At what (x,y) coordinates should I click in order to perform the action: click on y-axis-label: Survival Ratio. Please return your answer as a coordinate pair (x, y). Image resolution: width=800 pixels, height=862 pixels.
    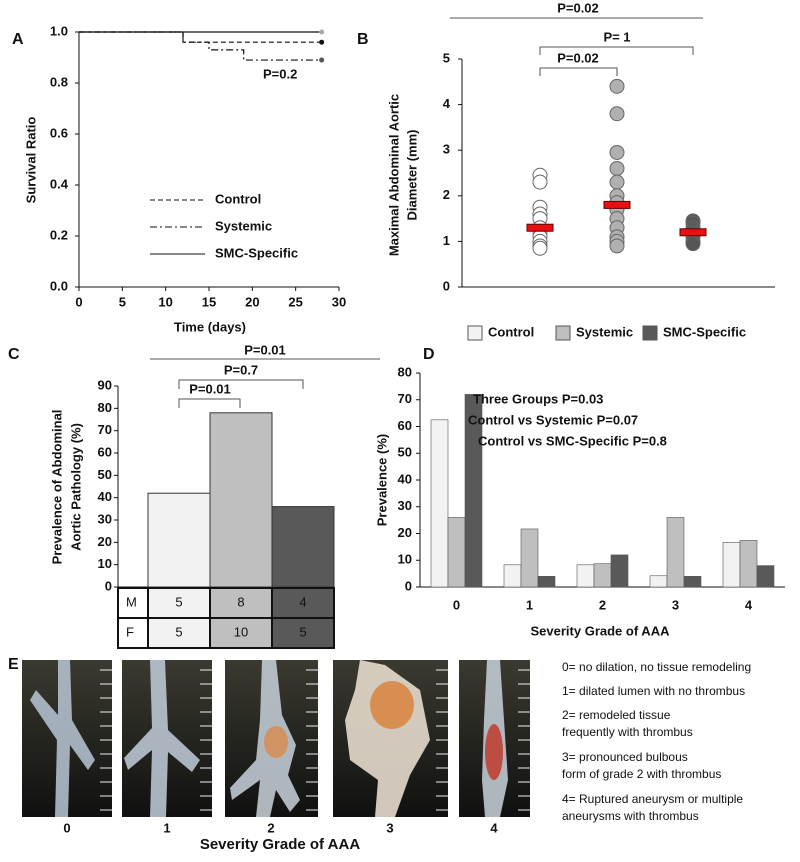
    Looking at the image, I should click on (30, 160).